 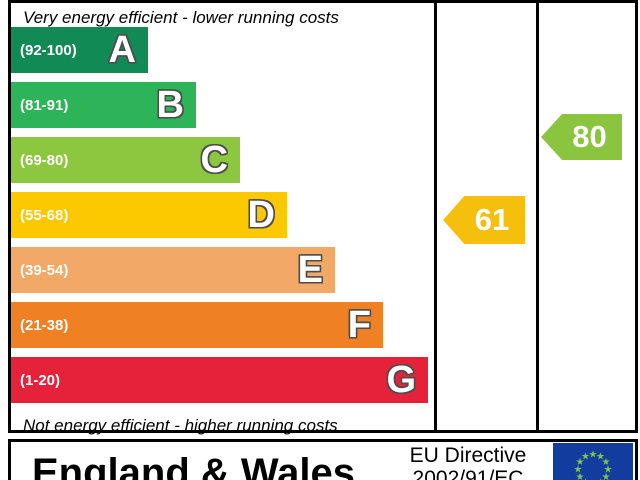 What do you see at coordinates (468, 473) in the screenshot?
I see `eu-directive-line2: 2002/91/EC` at bounding box center [468, 473].